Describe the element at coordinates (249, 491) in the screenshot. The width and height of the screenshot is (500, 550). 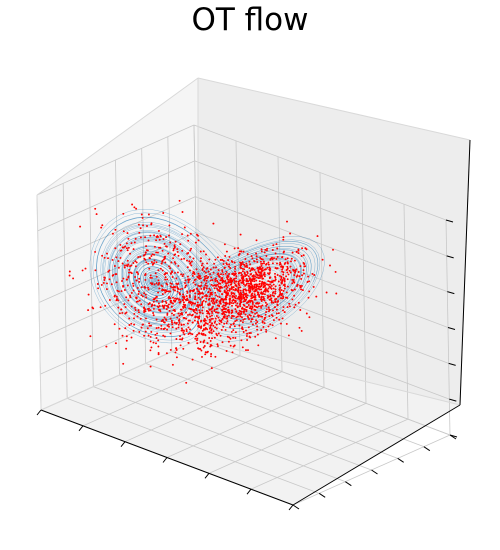
I see `x-tick` at that location.